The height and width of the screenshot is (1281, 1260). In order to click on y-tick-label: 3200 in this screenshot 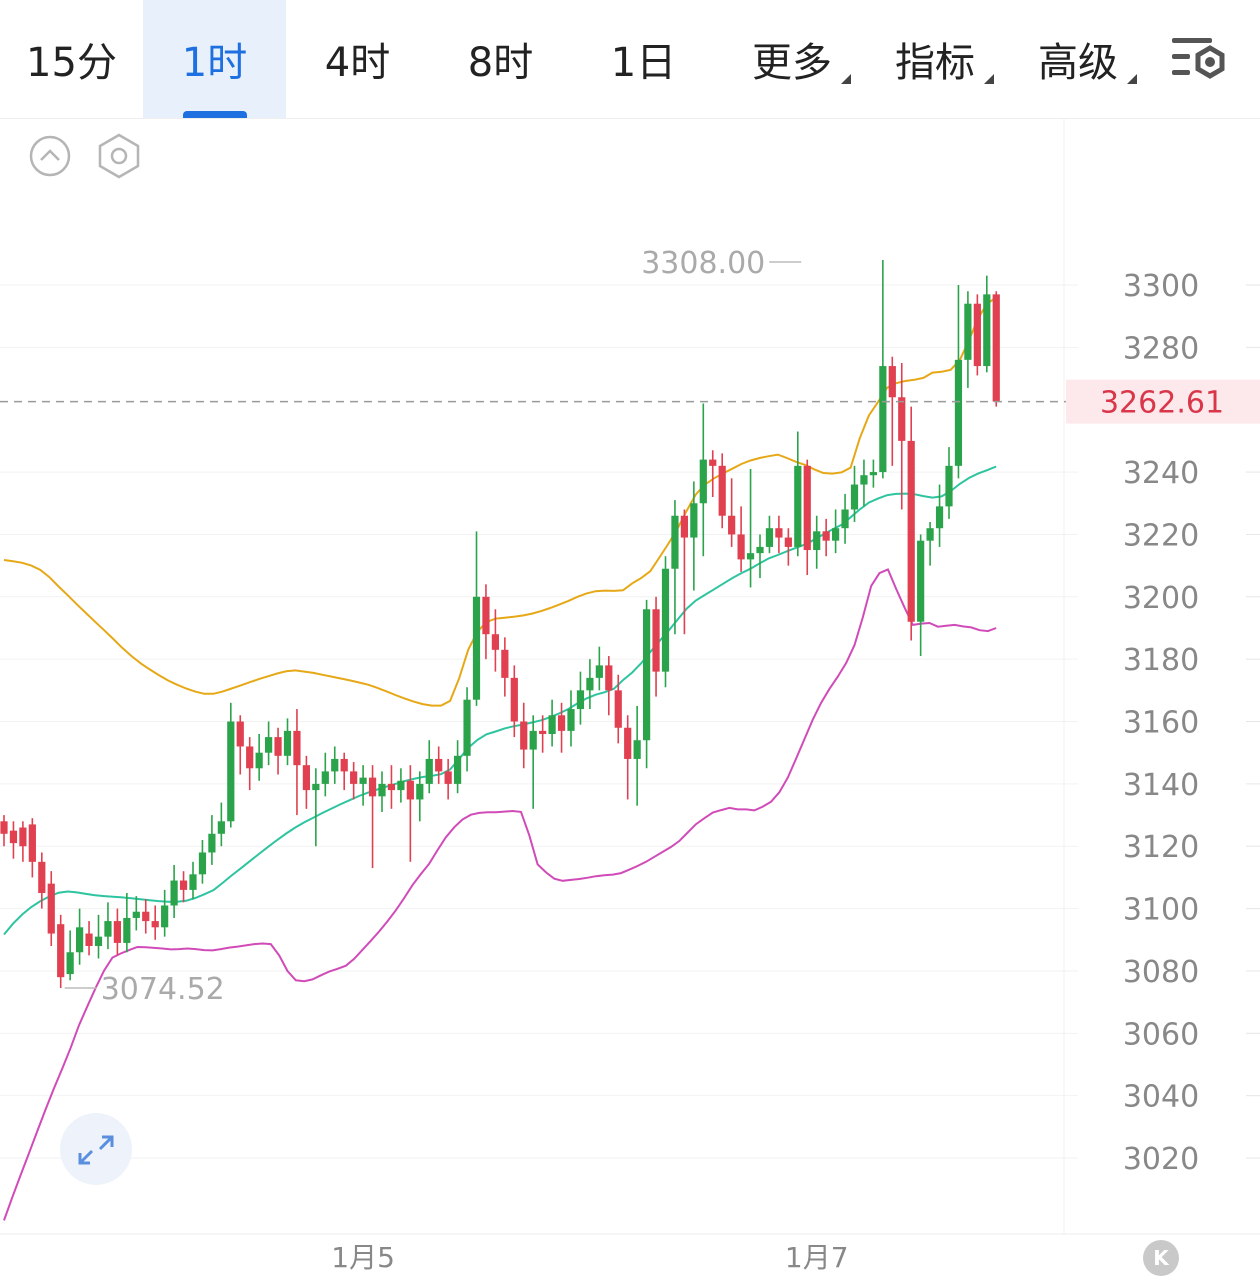, I will do `click(1161, 598)`.